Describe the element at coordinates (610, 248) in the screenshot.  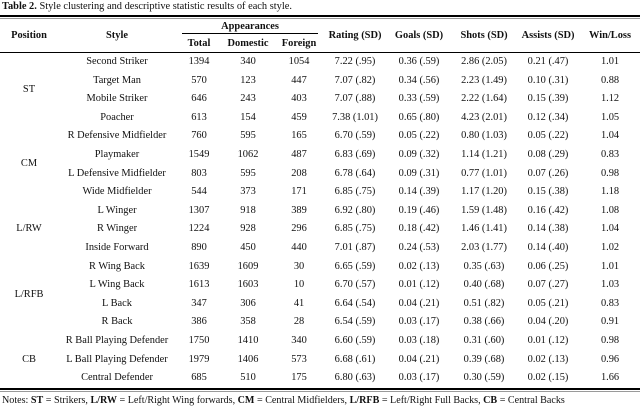
I see `value-cell: 1.02` at that location.